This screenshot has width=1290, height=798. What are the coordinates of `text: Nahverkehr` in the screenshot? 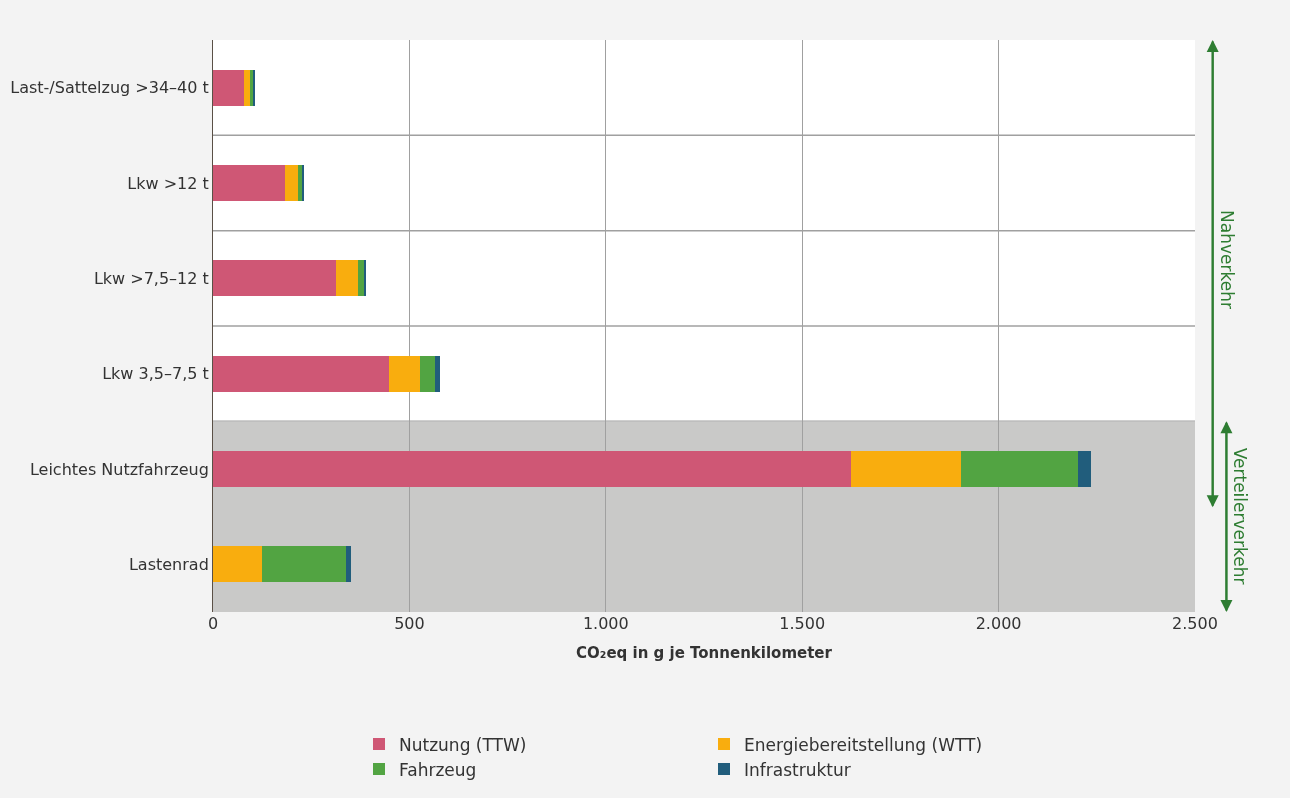 It's located at (1227, 259).